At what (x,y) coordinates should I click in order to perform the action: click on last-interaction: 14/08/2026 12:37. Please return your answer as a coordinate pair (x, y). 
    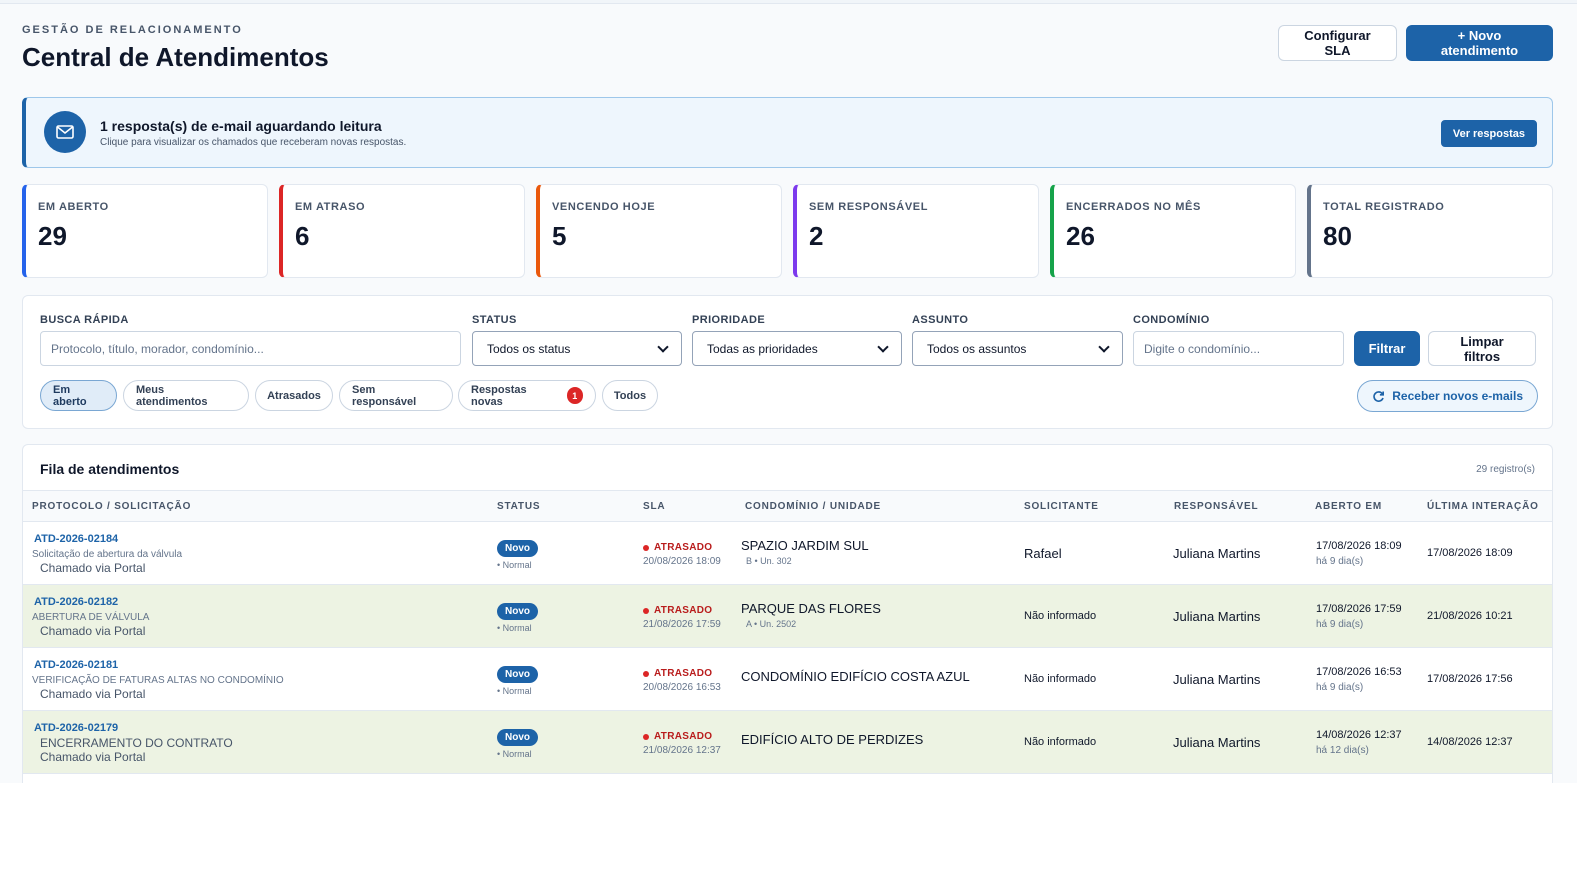
    Looking at the image, I should click on (1470, 742).